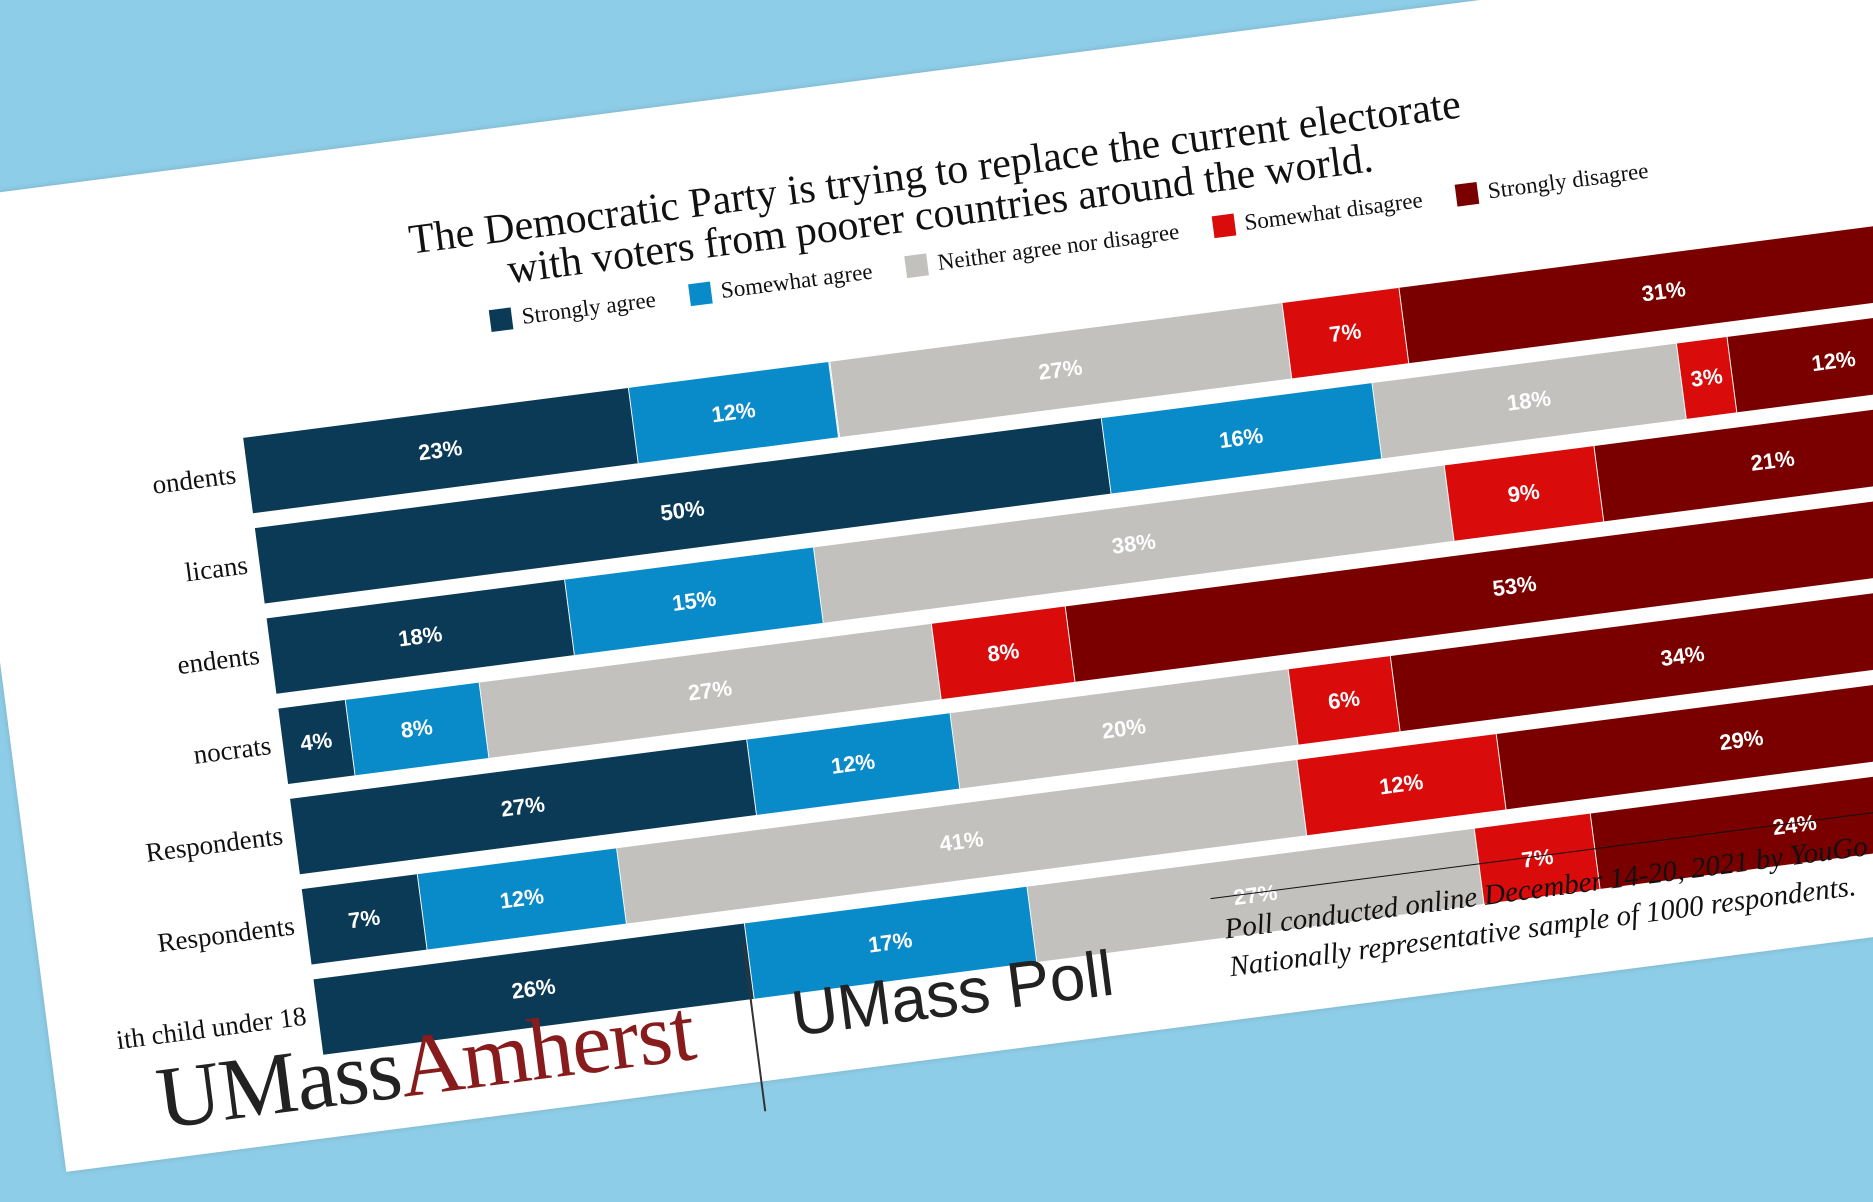  Describe the element at coordinates (216, 568) in the screenshot. I see `category-label: licans` at that location.